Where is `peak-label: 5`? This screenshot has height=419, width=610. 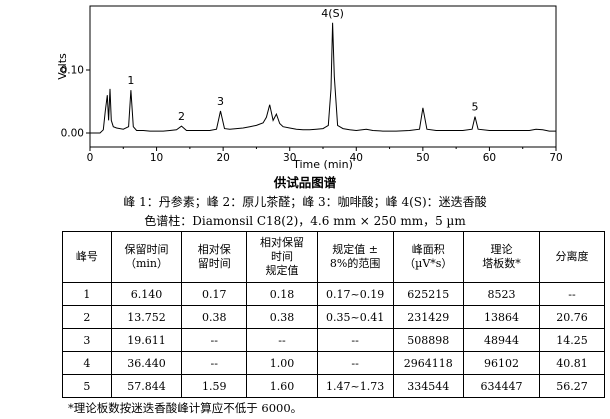 peak-label: 5 is located at coordinates (475, 107).